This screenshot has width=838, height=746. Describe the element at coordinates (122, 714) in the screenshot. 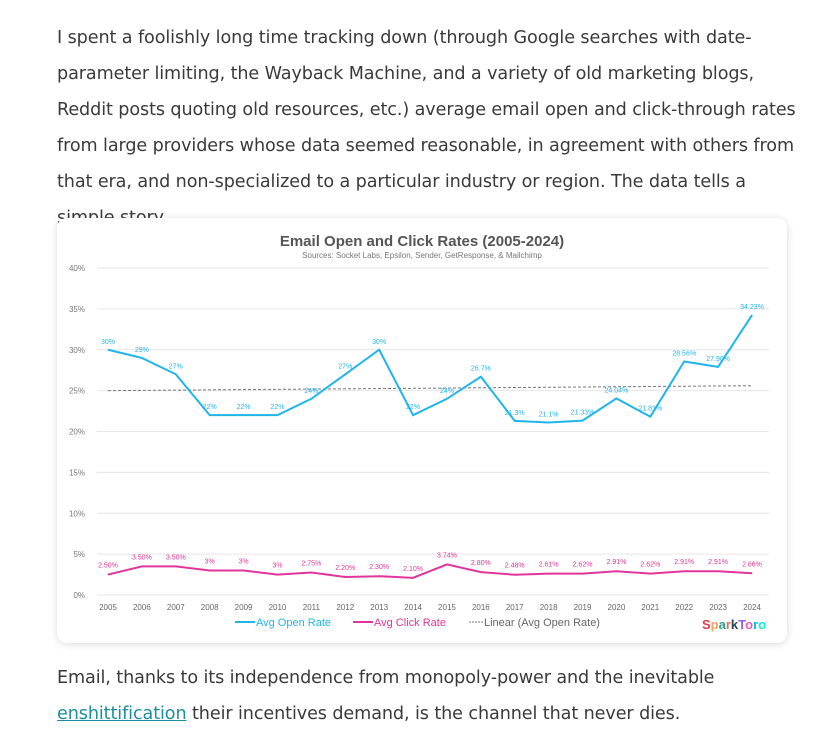

I see `enshittification-link: enshittification` at that location.